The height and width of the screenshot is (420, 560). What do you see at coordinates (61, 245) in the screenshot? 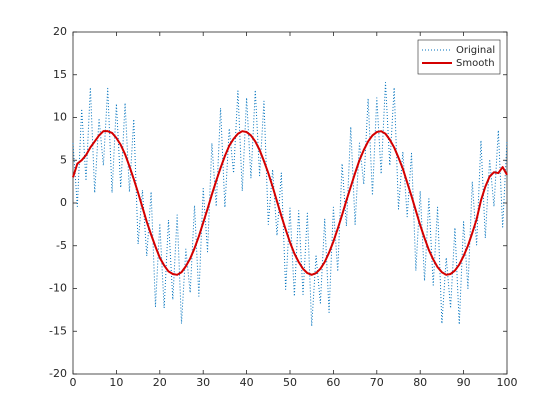
I see `y-tick-label: -5` at bounding box center [61, 245].